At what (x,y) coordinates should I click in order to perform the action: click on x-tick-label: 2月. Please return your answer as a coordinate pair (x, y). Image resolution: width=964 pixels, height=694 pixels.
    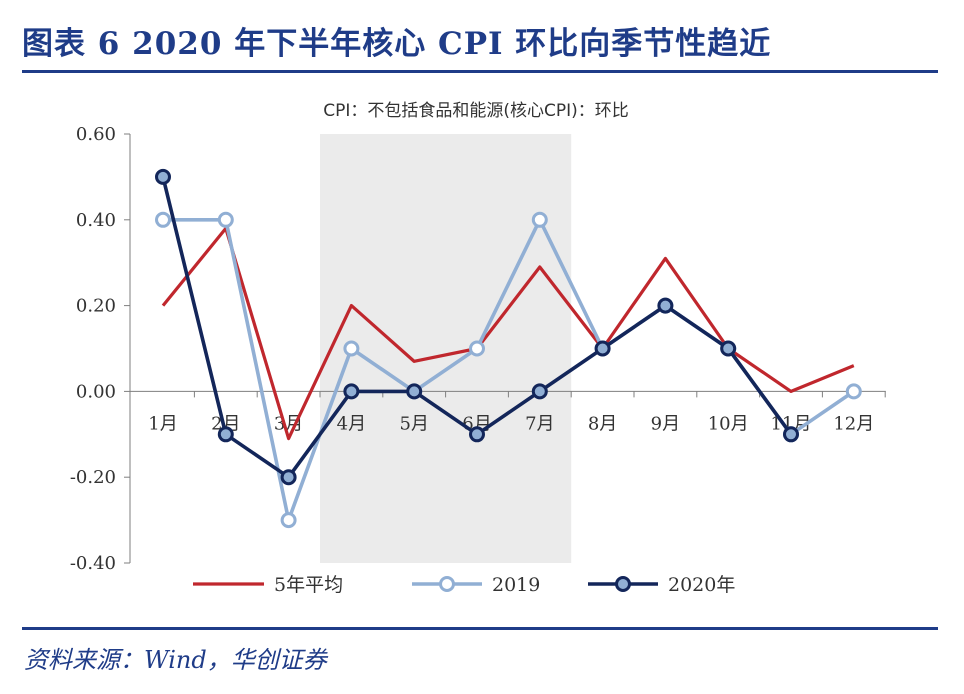
    Looking at the image, I should click on (225, 423).